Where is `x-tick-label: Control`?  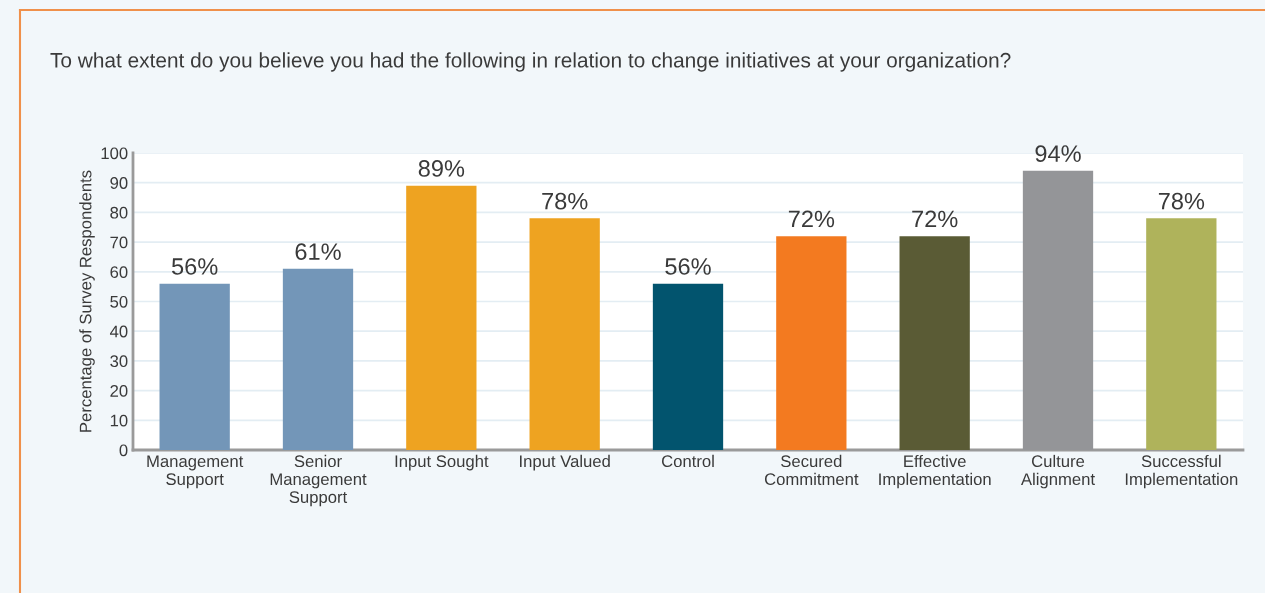
x-tick-label: Control is located at coordinates (687, 461).